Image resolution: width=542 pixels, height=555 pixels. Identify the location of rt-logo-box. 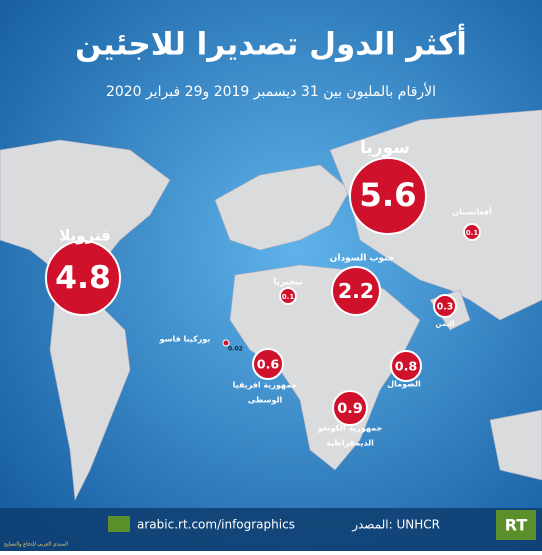
(516, 525).